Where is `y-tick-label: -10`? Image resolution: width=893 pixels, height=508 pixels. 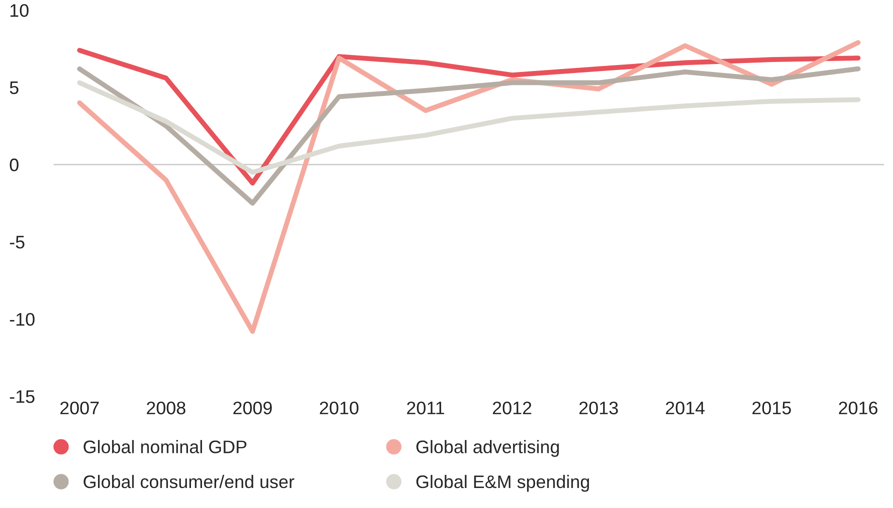 y-tick-label: -10 is located at coordinates (22, 319).